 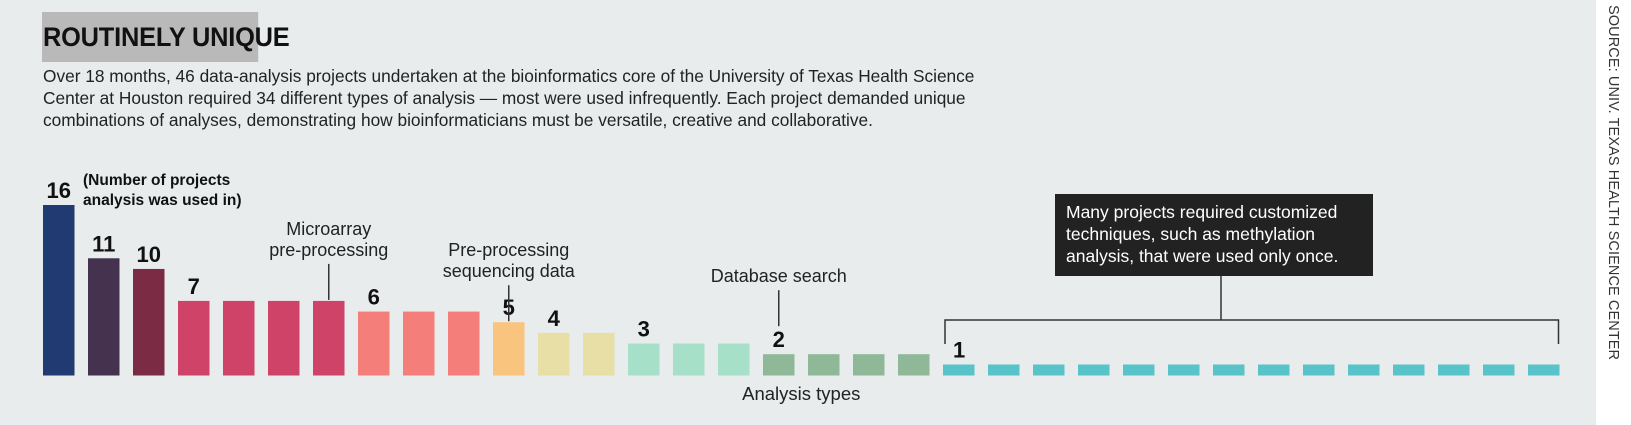 What do you see at coordinates (374, 297) in the screenshot?
I see `value-label: 6` at bounding box center [374, 297].